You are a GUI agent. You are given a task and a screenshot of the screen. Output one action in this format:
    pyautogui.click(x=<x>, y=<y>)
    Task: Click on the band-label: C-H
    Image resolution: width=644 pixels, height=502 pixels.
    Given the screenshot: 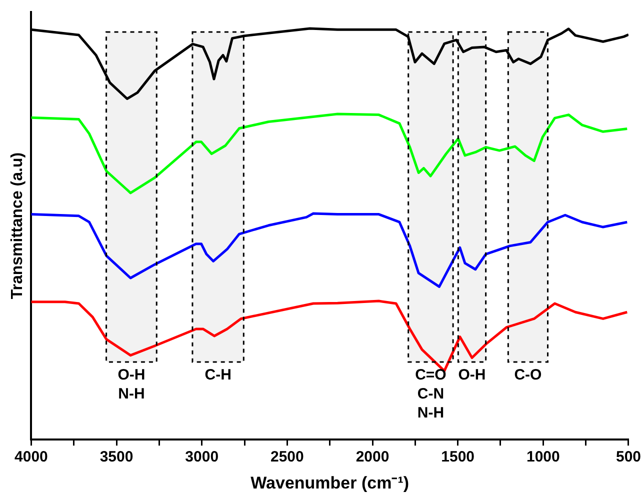 What is the action you would take?
    pyautogui.click(x=218, y=375)
    